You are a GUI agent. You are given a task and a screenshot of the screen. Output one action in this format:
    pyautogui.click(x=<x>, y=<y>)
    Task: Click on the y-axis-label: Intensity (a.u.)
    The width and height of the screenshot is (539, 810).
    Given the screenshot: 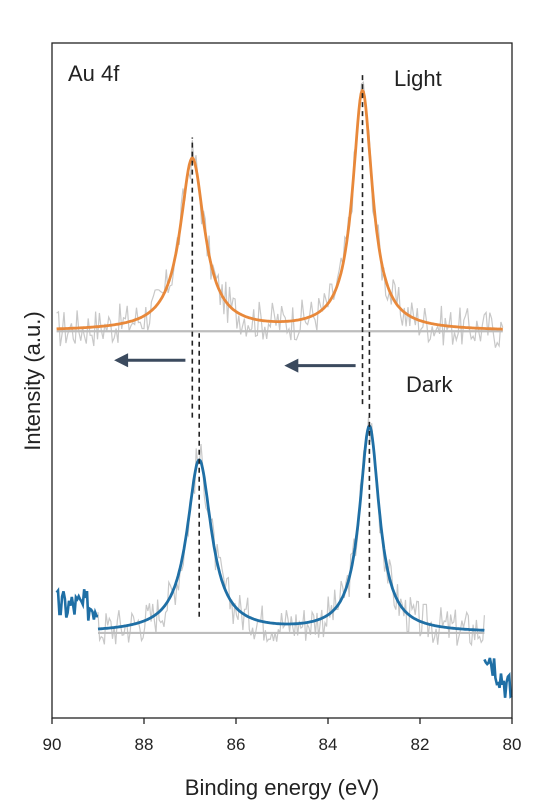 What is the action you would take?
    pyautogui.click(x=32, y=380)
    